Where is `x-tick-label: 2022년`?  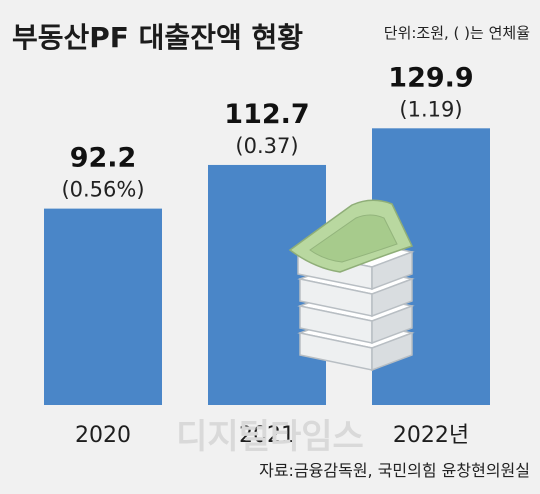 x-tick-label: 2022년 is located at coordinates (431, 435).